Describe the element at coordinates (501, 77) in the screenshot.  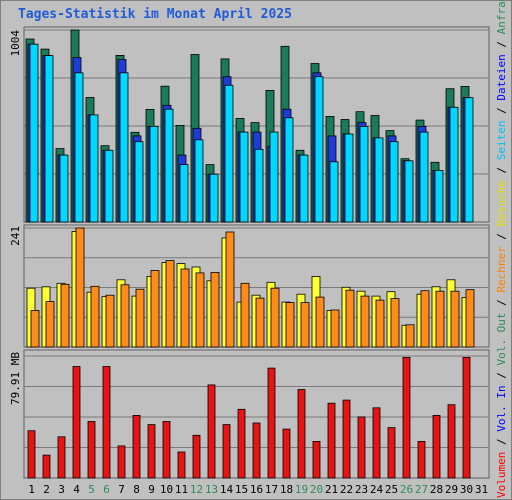
I see `right-legend-part-12: Dateien` at that location.